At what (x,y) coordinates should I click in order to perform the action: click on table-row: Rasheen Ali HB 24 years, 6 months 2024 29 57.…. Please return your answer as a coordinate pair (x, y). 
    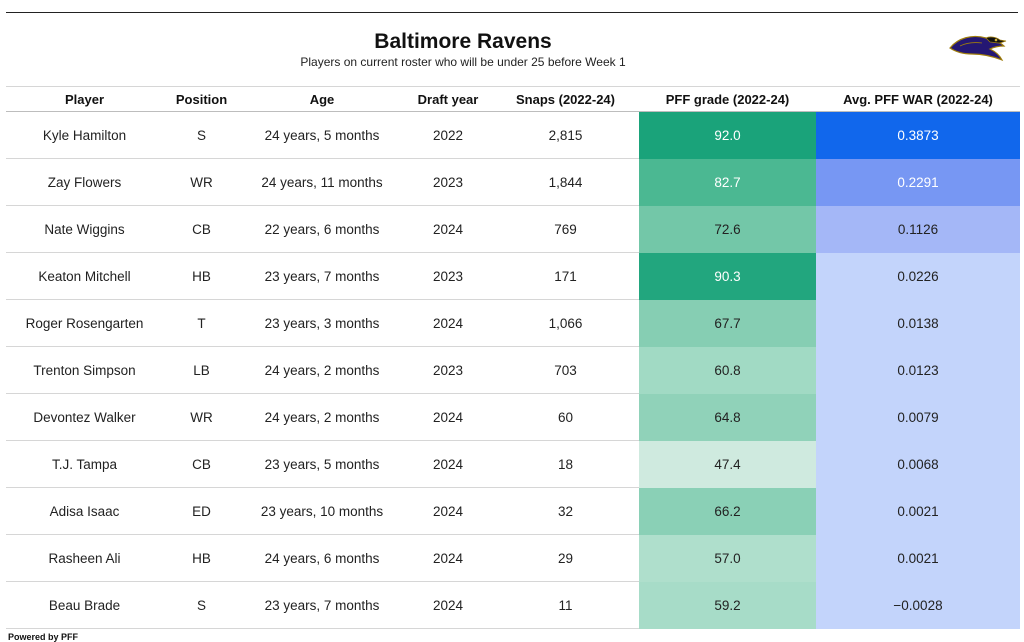
    Looking at the image, I should click on (513, 558).